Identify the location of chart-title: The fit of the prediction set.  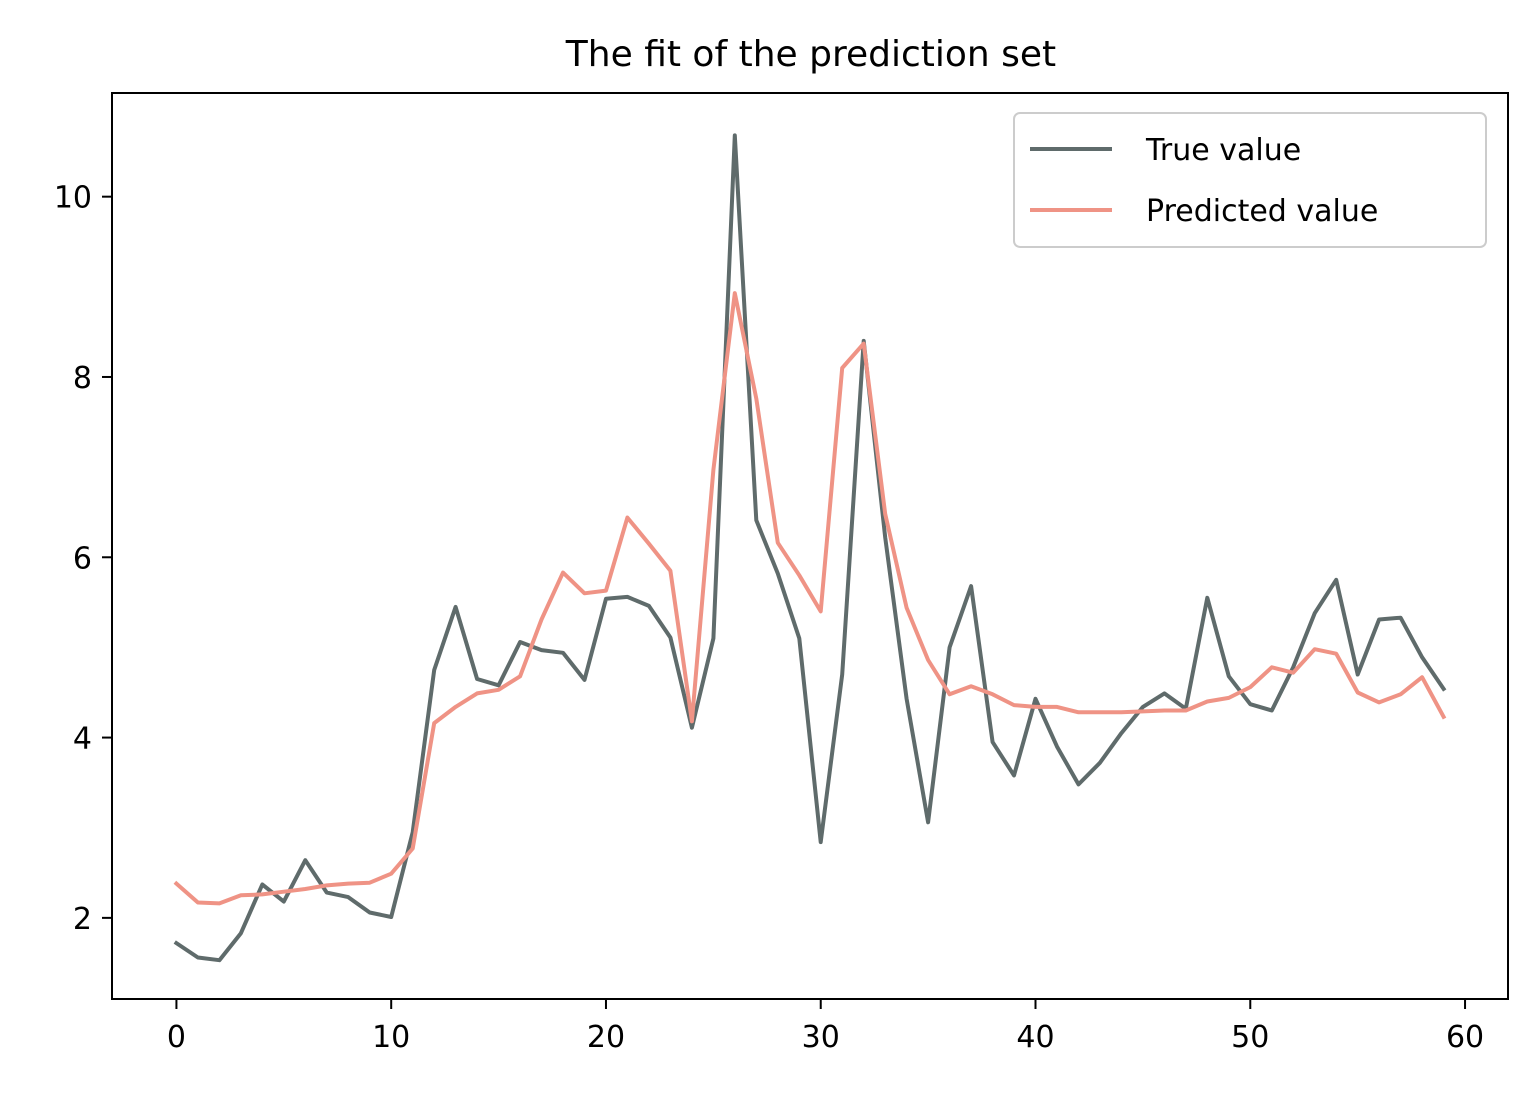
(810, 54).